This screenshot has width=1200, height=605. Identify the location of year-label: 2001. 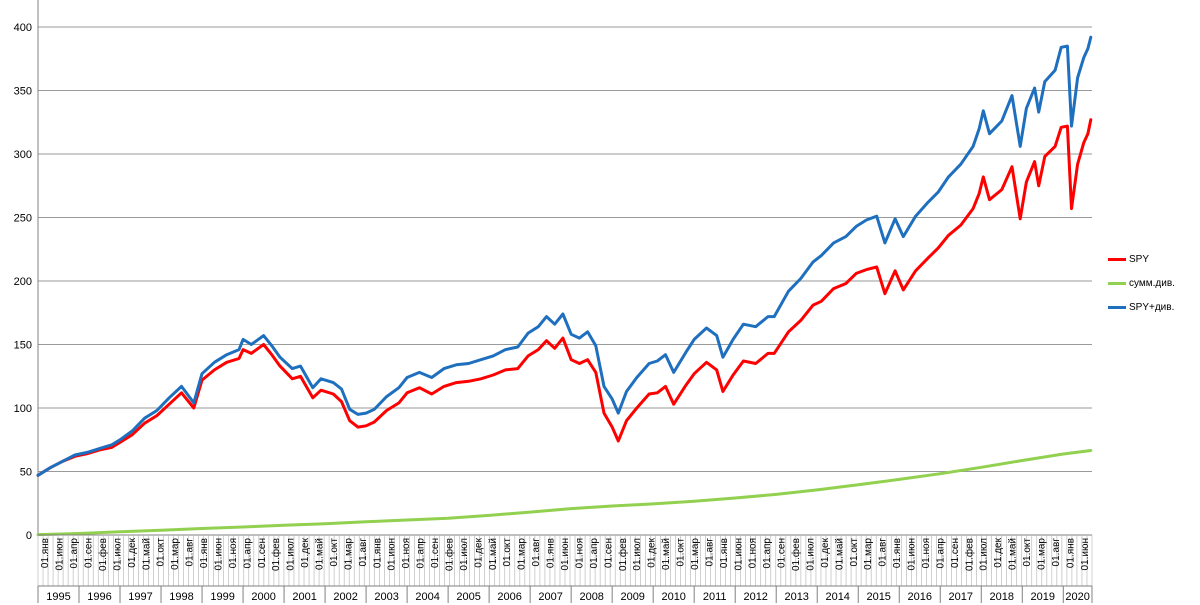
(304, 597).